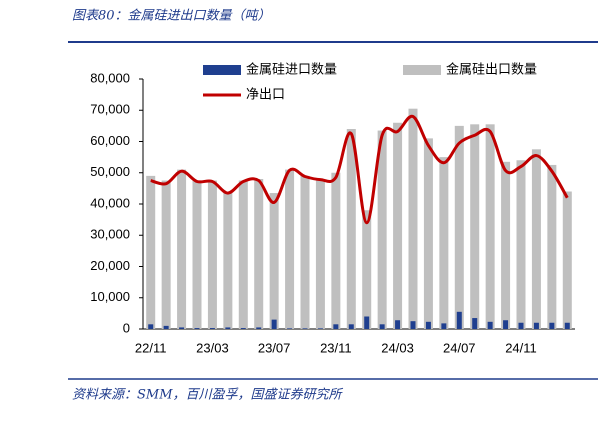 The width and height of the screenshot is (611, 421). Describe the element at coordinates (336, 347) in the screenshot. I see `x-tick-label: 23/11` at that location.